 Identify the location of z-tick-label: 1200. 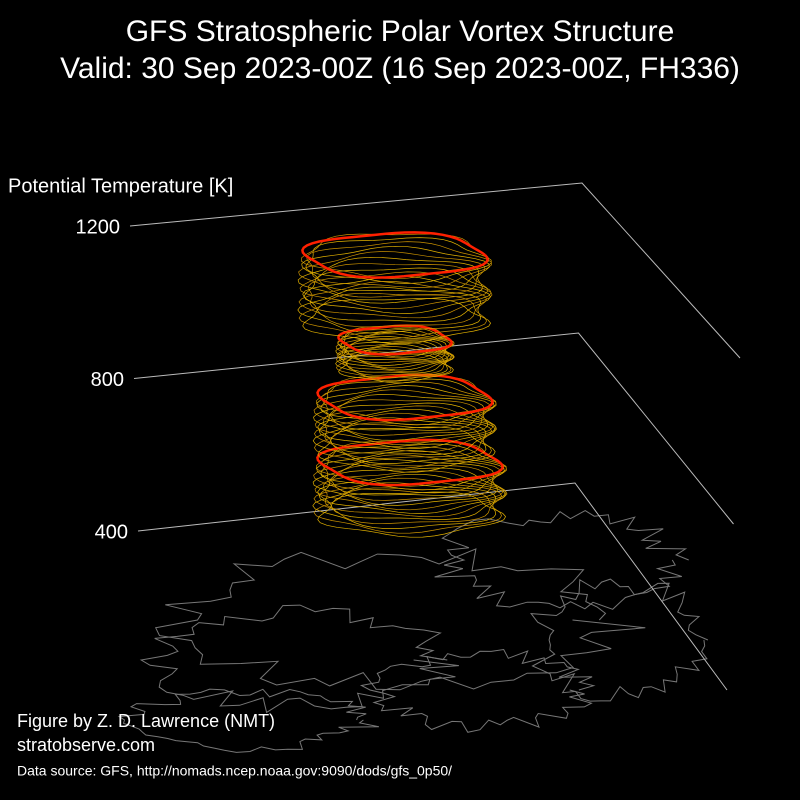
(98, 227).